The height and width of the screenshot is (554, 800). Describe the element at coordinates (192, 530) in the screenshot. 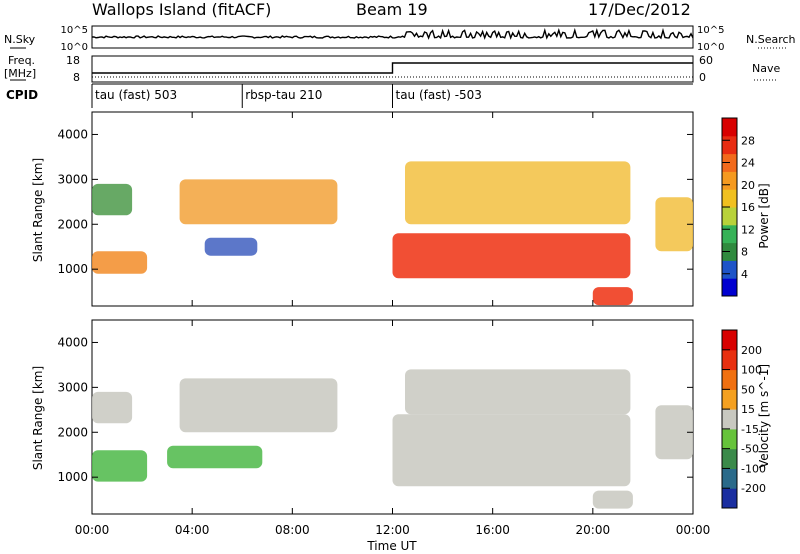

I see `x-tick-label: 04:00` at that location.